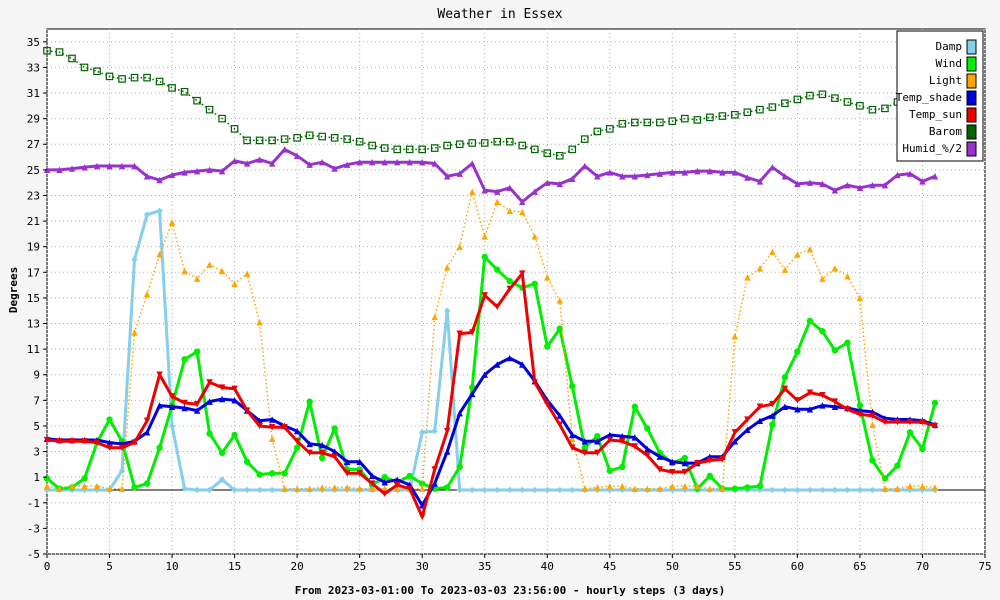 The height and width of the screenshot is (600, 1000). I want to click on y-tick-label: 9, so click(36, 375).